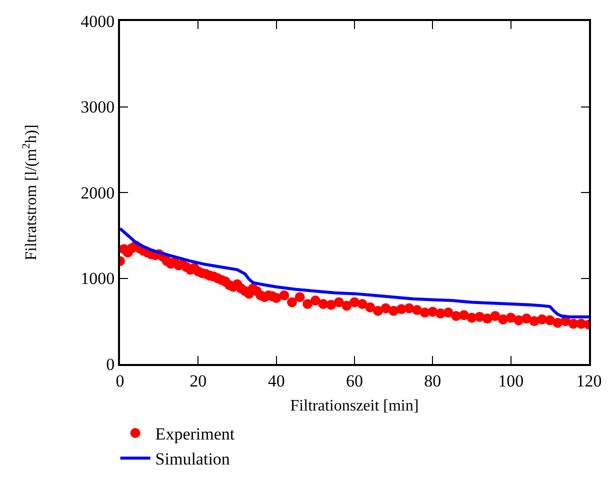  Describe the element at coordinates (97, 21) in the screenshot. I see `y-tick-label: 4000` at that location.